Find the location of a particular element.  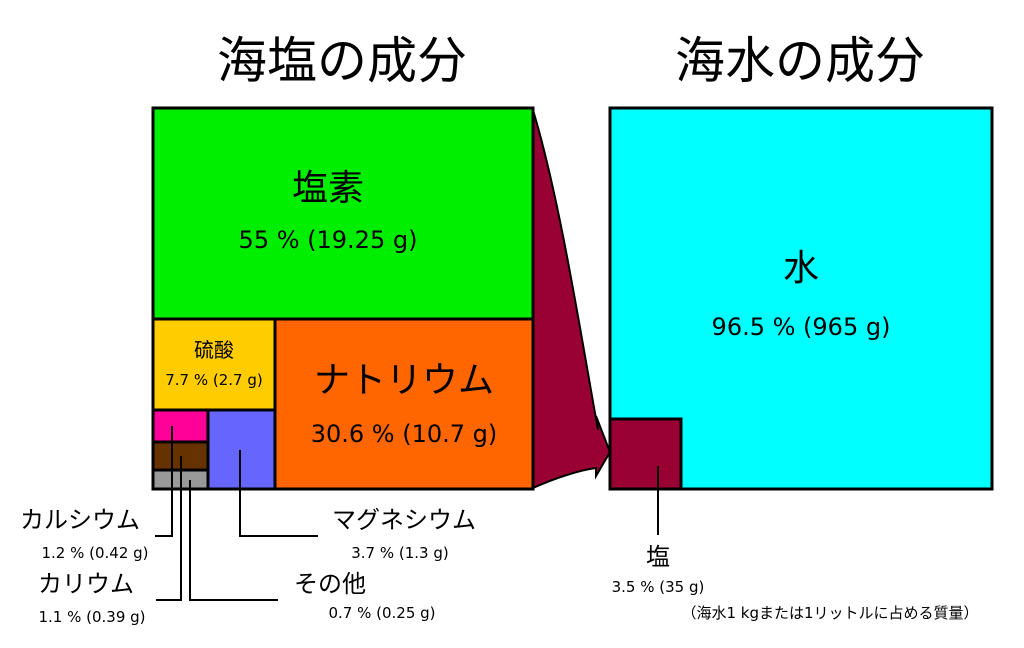

water-name: 水 is located at coordinates (801, 268).